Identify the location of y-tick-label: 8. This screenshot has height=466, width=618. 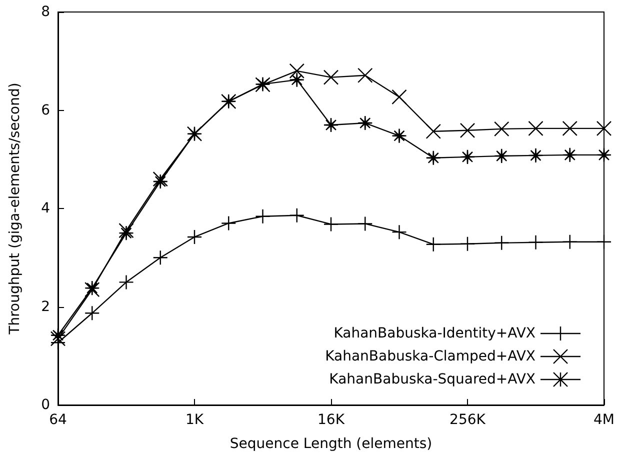
(45, 12).